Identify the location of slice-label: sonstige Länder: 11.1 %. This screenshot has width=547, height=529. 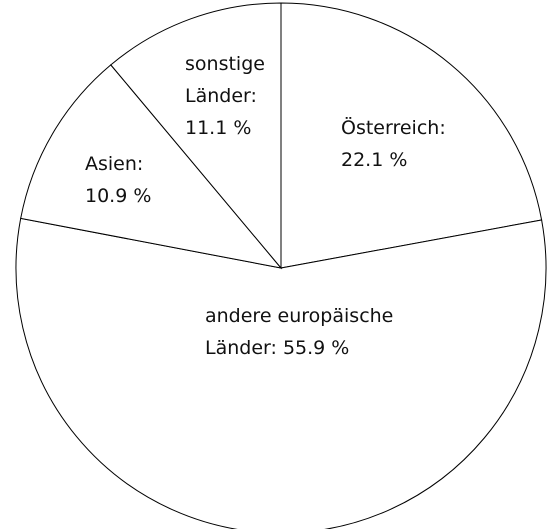
(235, 96).